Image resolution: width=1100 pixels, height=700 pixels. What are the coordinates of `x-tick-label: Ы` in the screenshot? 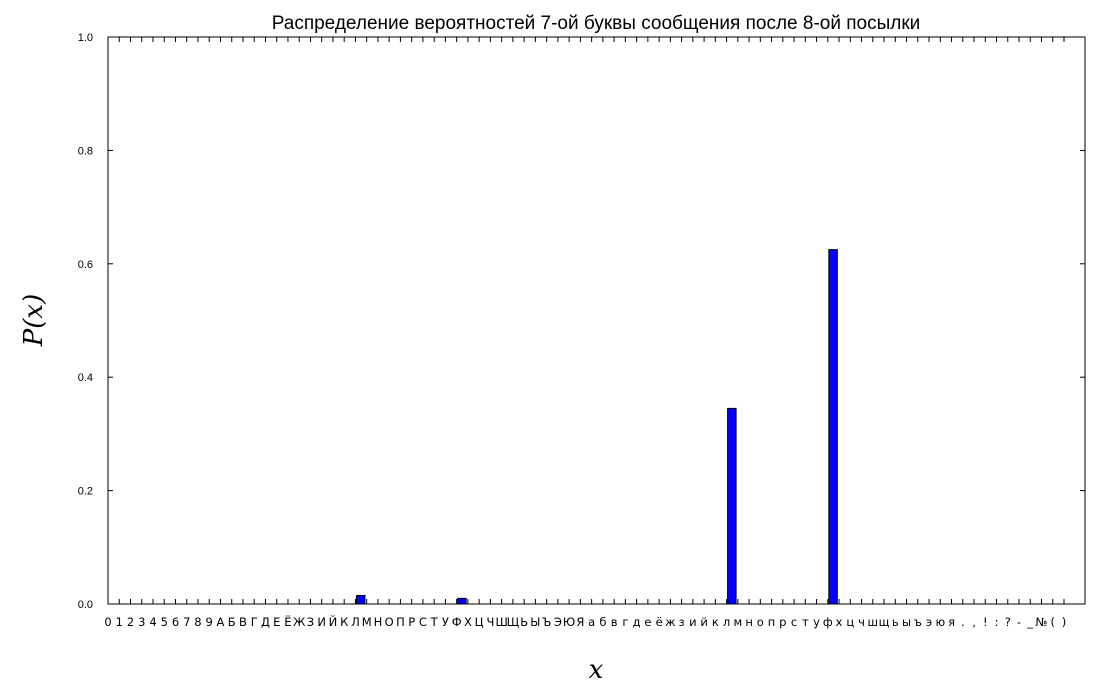 It's located at (535, 622).